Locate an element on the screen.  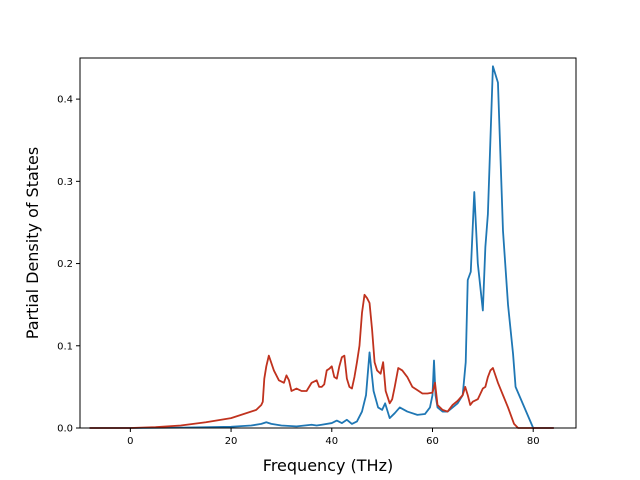
x-tick-label: 20 is located at coordinates (231, 441).